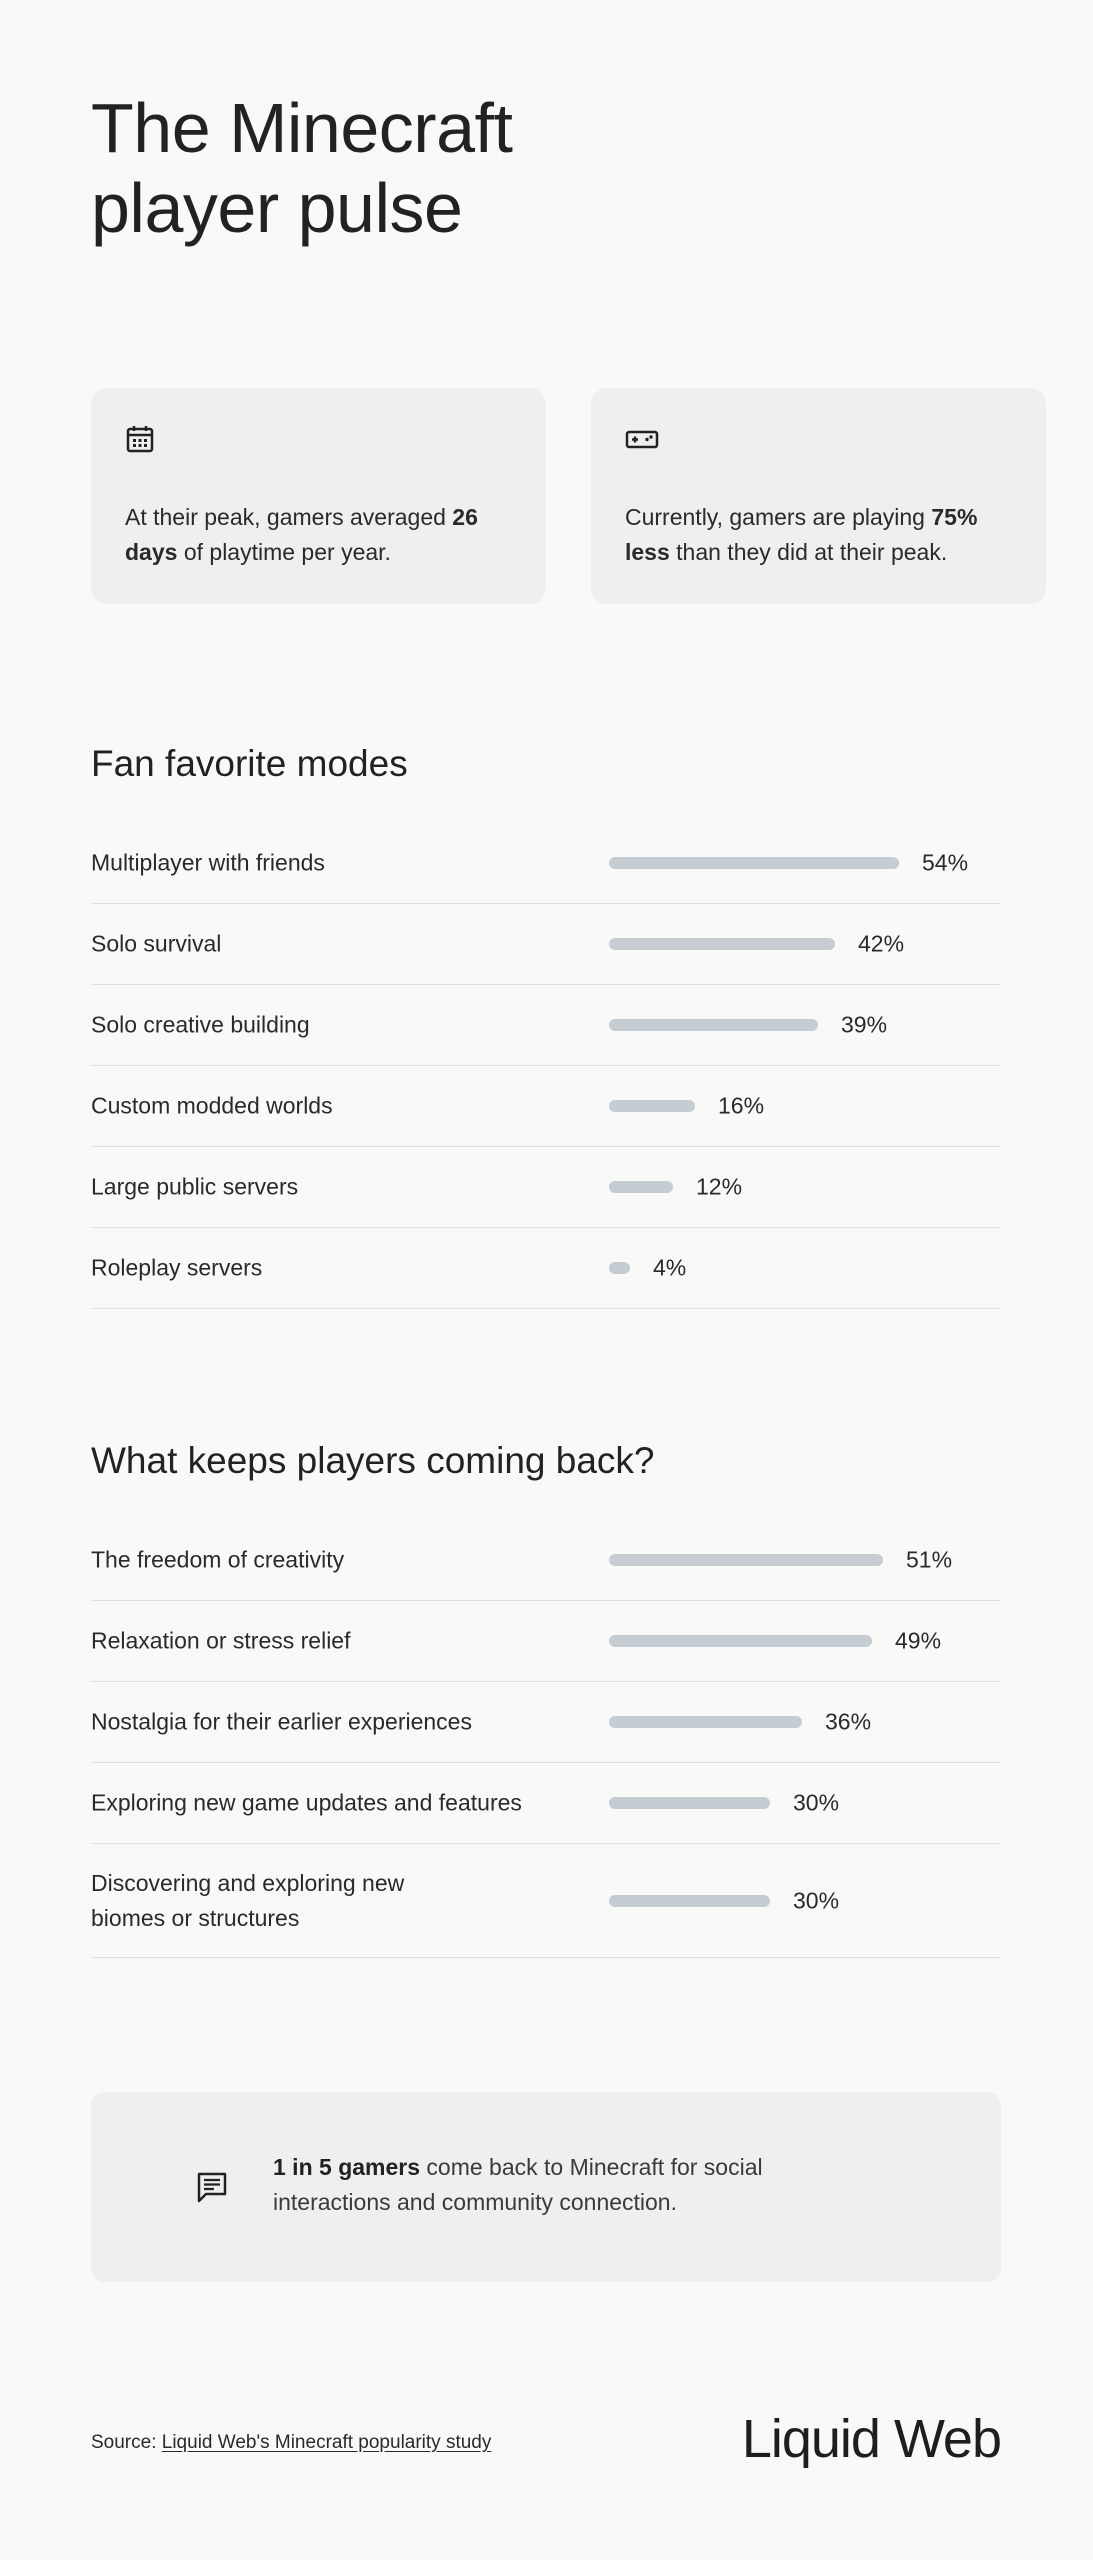 This screenshot has width=1093, height=2560. I want to click on category-label: Exploring new game updates and features, so click(306, 1802).